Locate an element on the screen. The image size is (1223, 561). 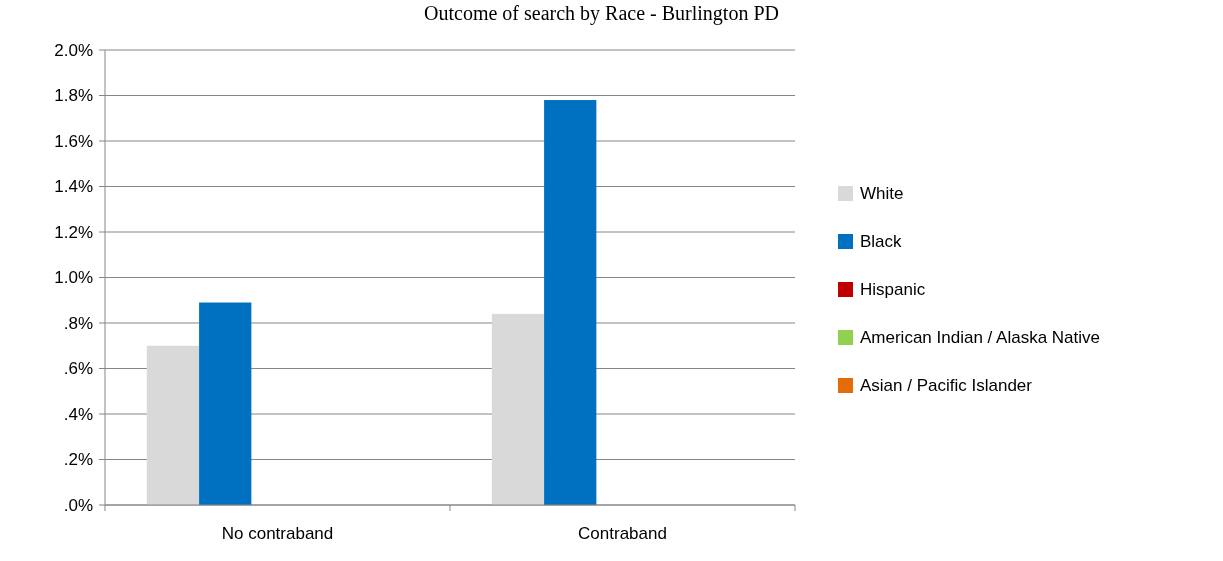
y-tick-label: .6% is located at coordinates (78, 369).